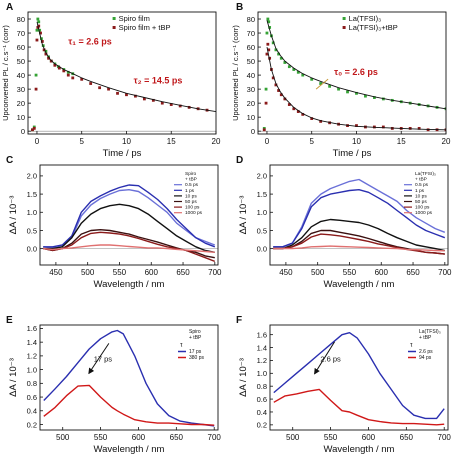 The width and height of the screenshot is (456, 467). What do you see at coordinates (32, 383) in the screenshot?
I see `y-tick-label: 0.8` at bounding box center [32, 383].